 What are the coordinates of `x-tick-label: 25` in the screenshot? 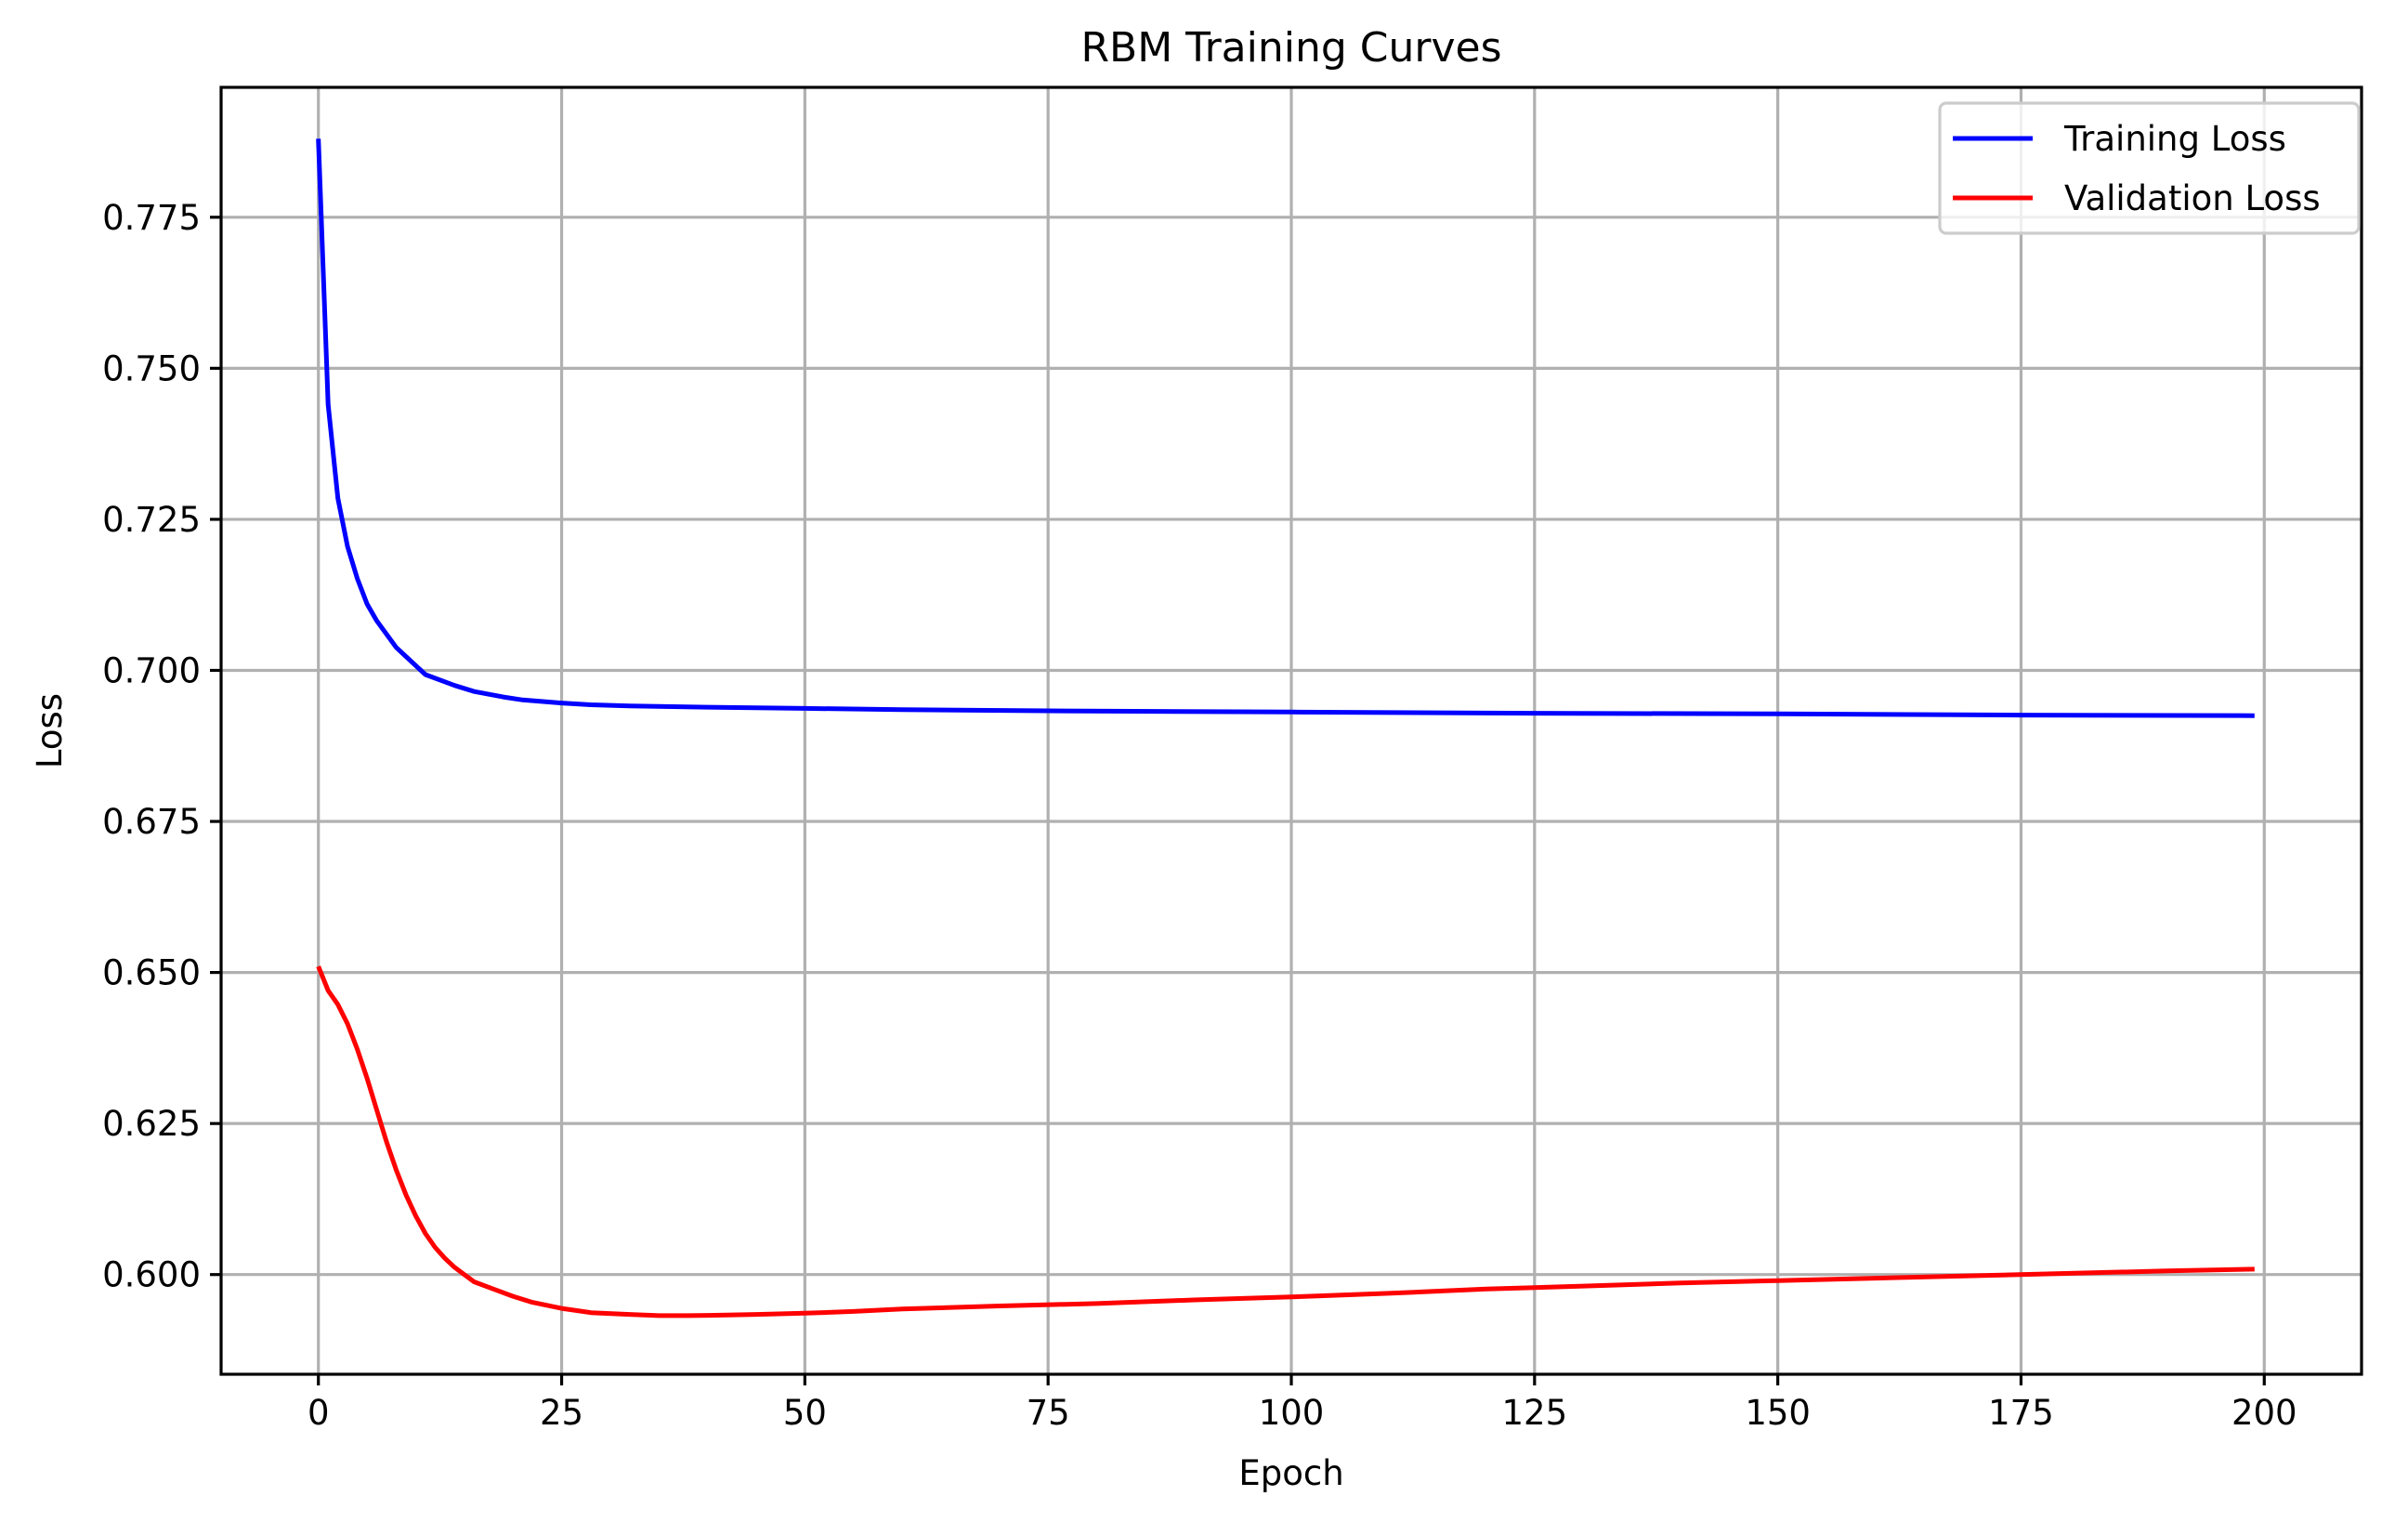 It's located at (561, 1413).